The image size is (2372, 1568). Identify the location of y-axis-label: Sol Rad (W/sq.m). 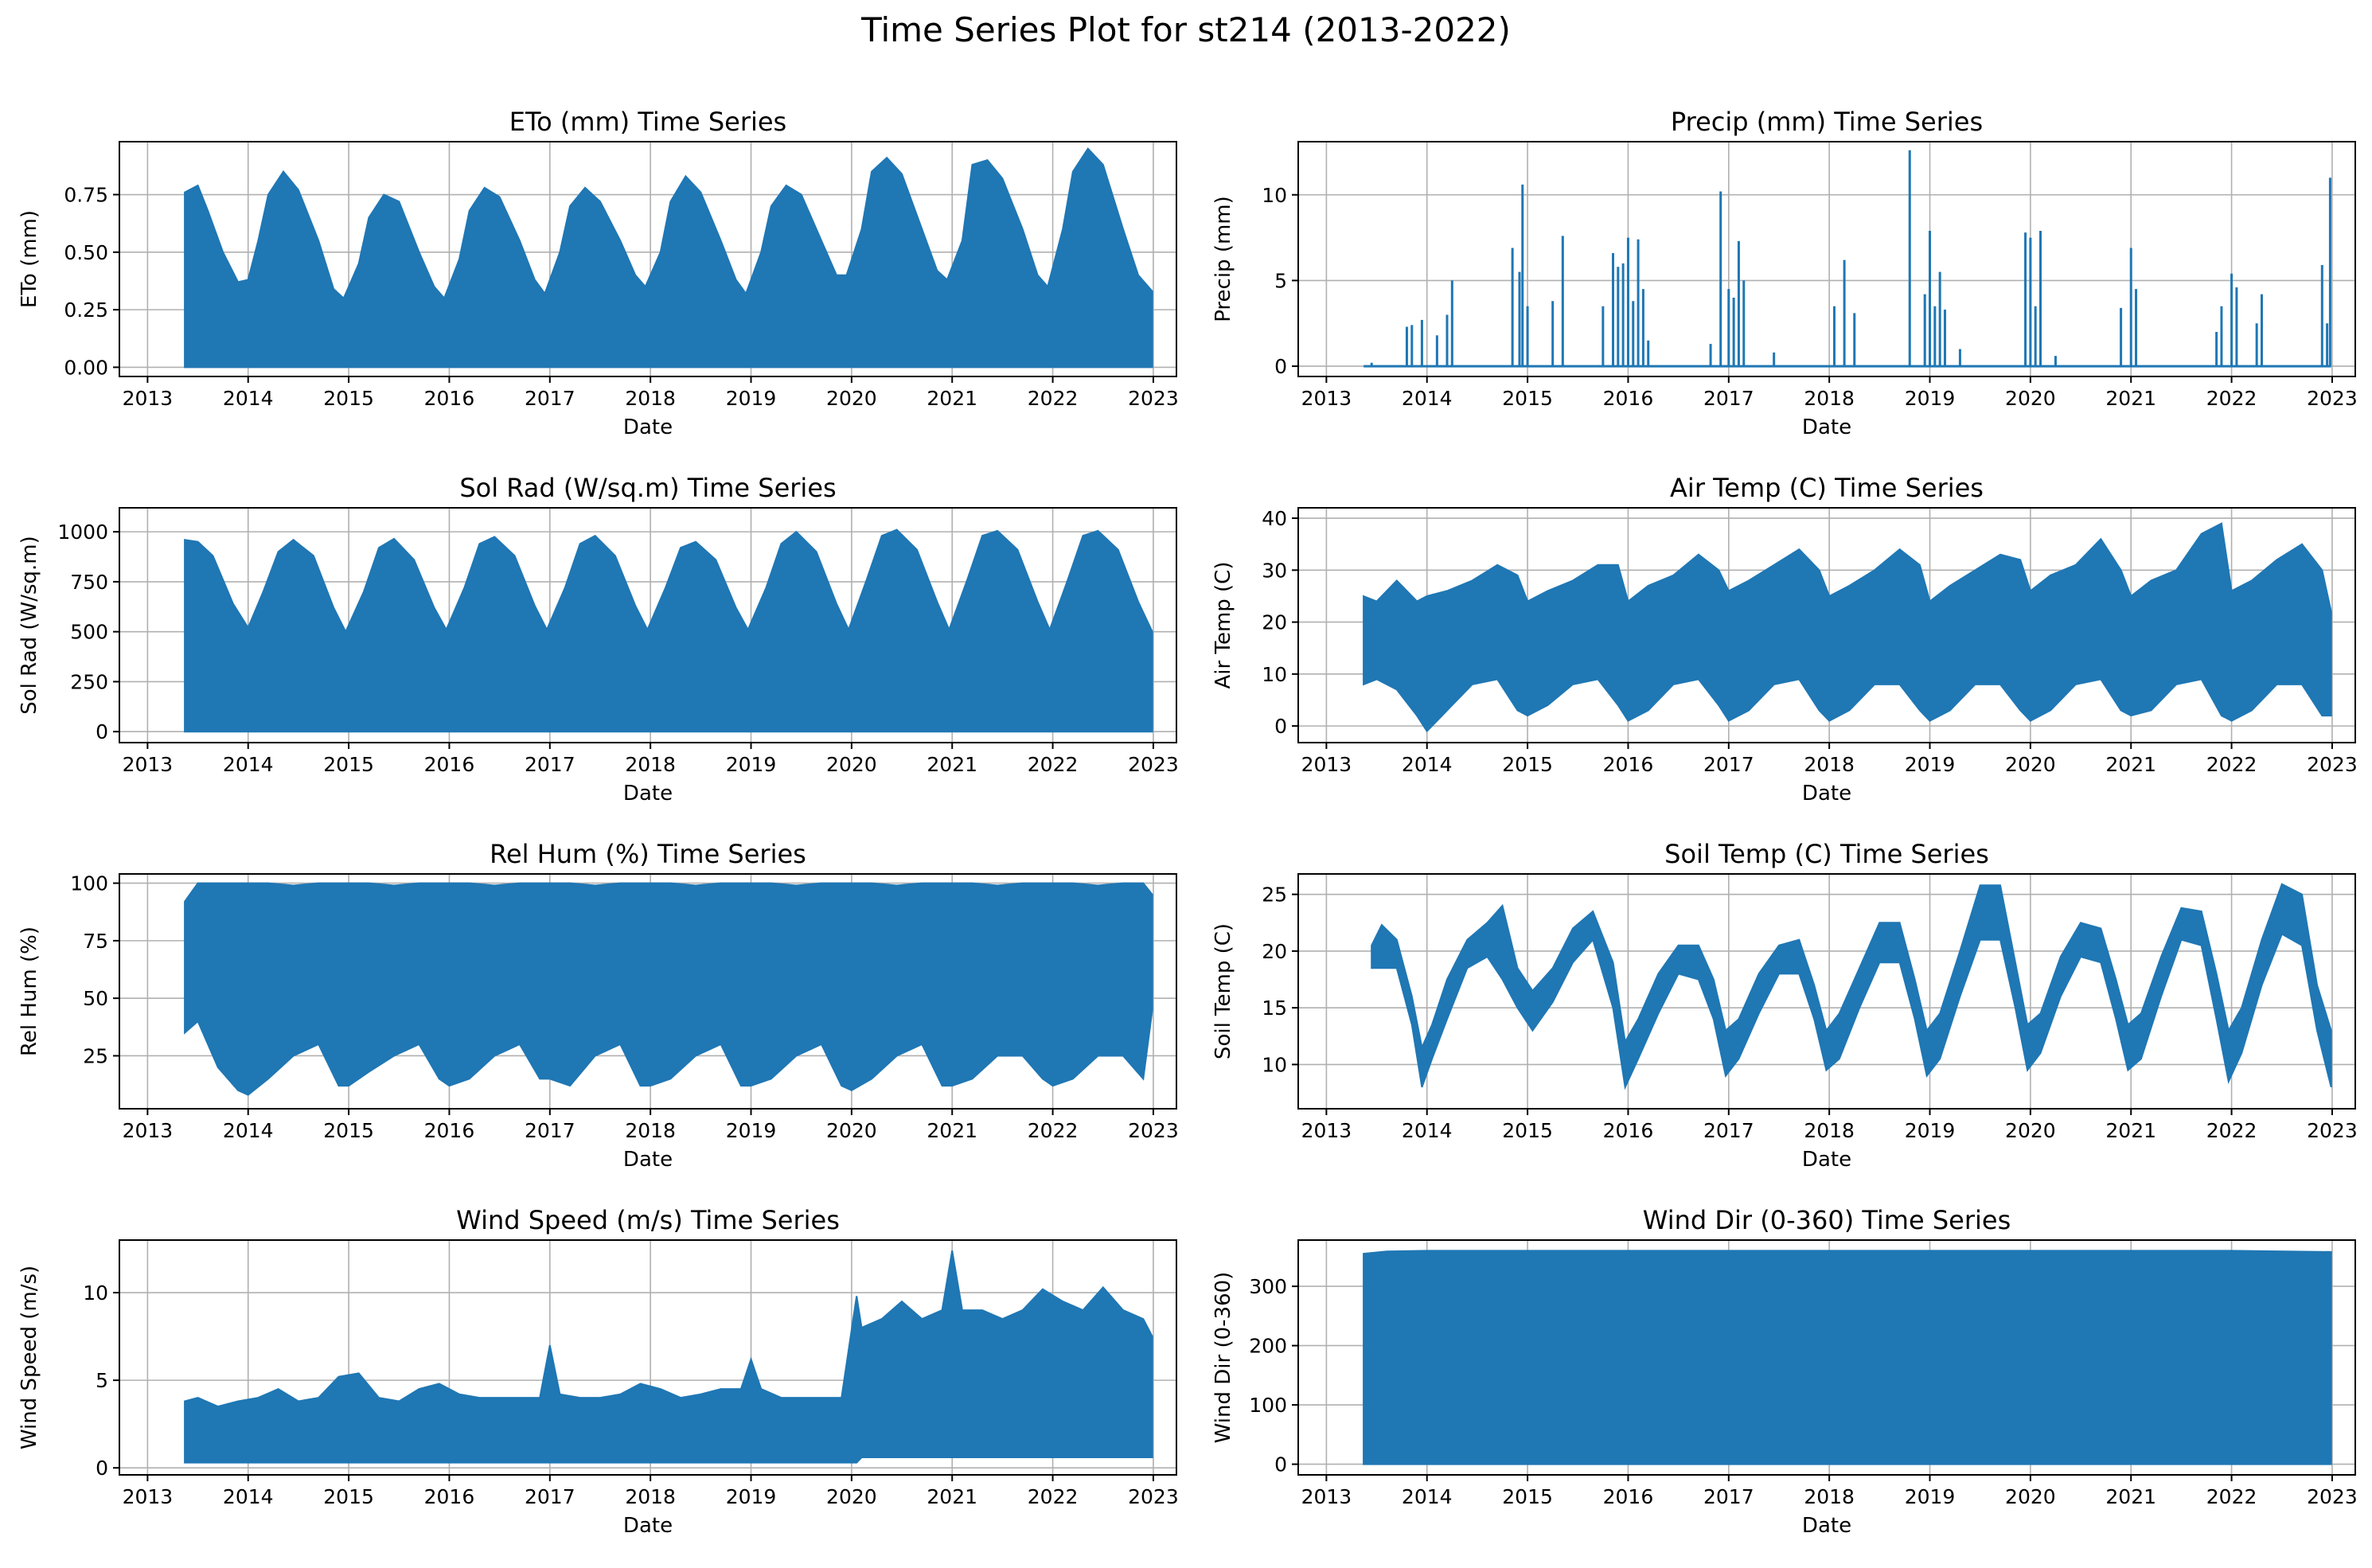
(29, 626).